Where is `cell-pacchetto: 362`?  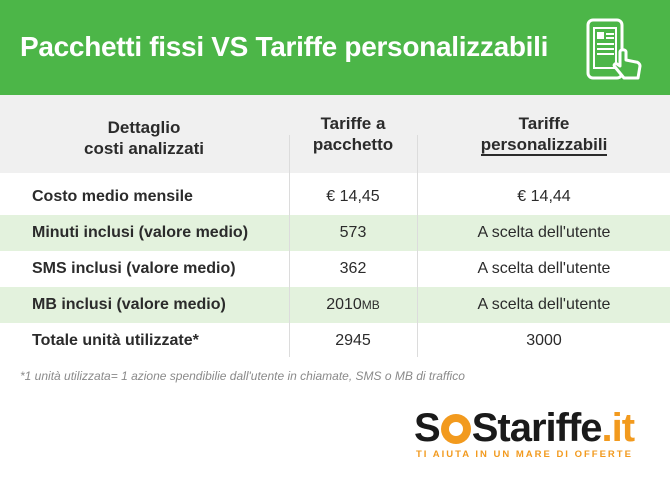 cell-pacchetto: 362 is located at coordinates (353, 268).